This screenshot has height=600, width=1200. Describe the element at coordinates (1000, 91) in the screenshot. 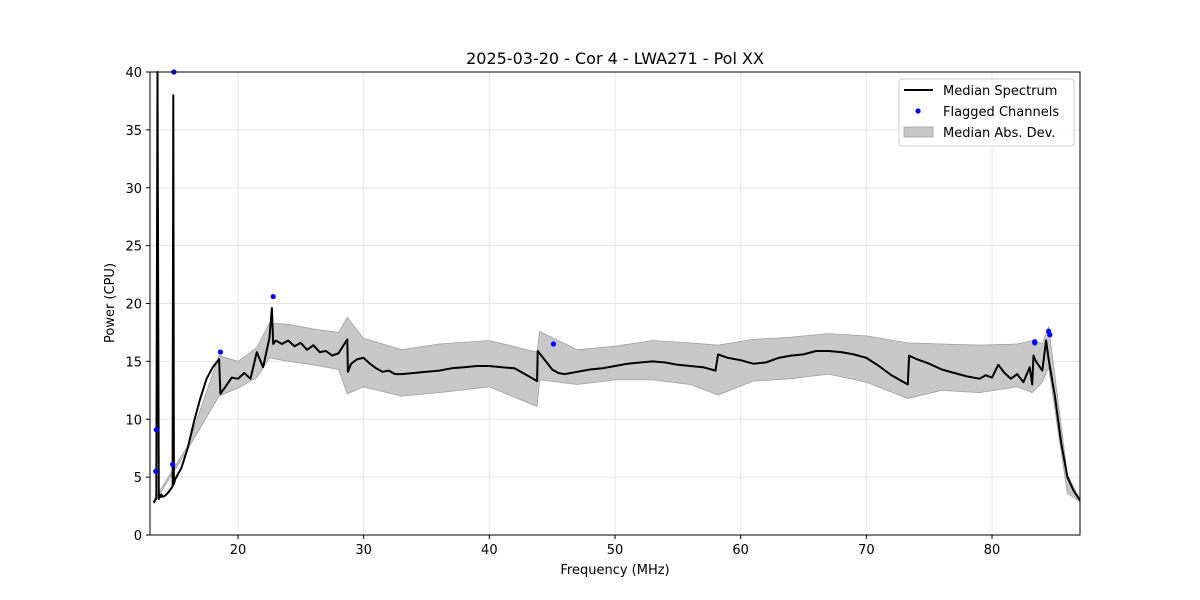

I see `legend-median-label: Median Spectrum` at that location.